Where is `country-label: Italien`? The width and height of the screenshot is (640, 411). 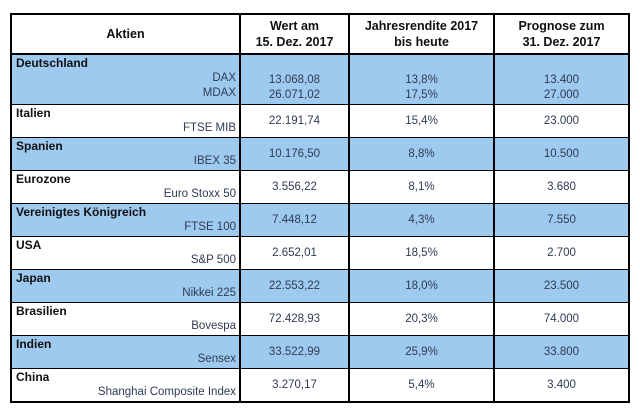
country-label: Italien is located at coordinates (33, 113).